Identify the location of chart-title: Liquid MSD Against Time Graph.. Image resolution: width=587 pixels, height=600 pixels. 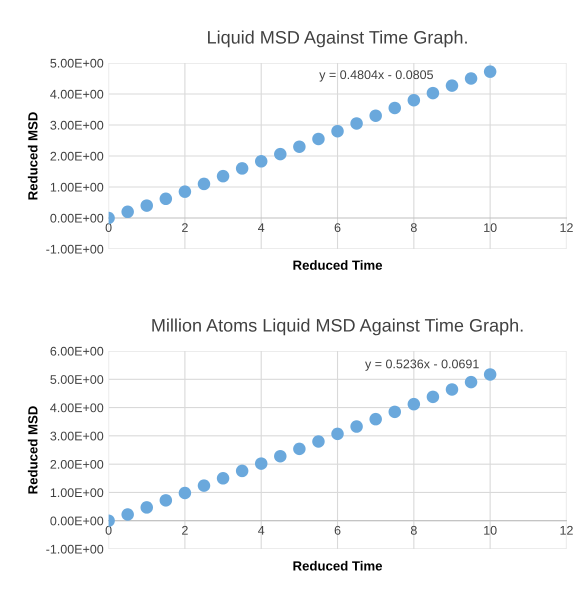
(337, 39).